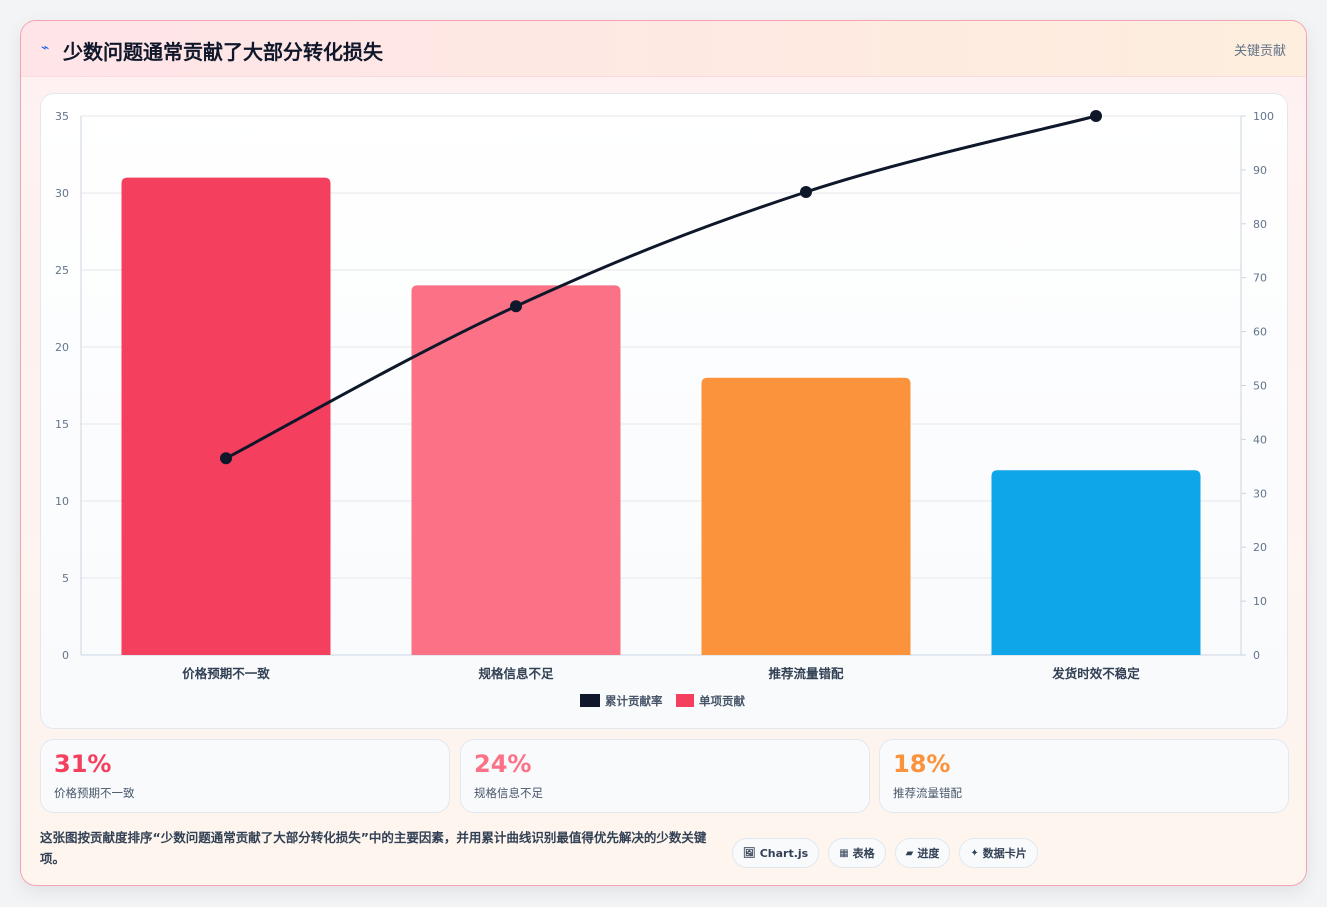  Describe the element at coordinates (928, 853) in the screenshot. I see `chip-label: 进度` at that location.